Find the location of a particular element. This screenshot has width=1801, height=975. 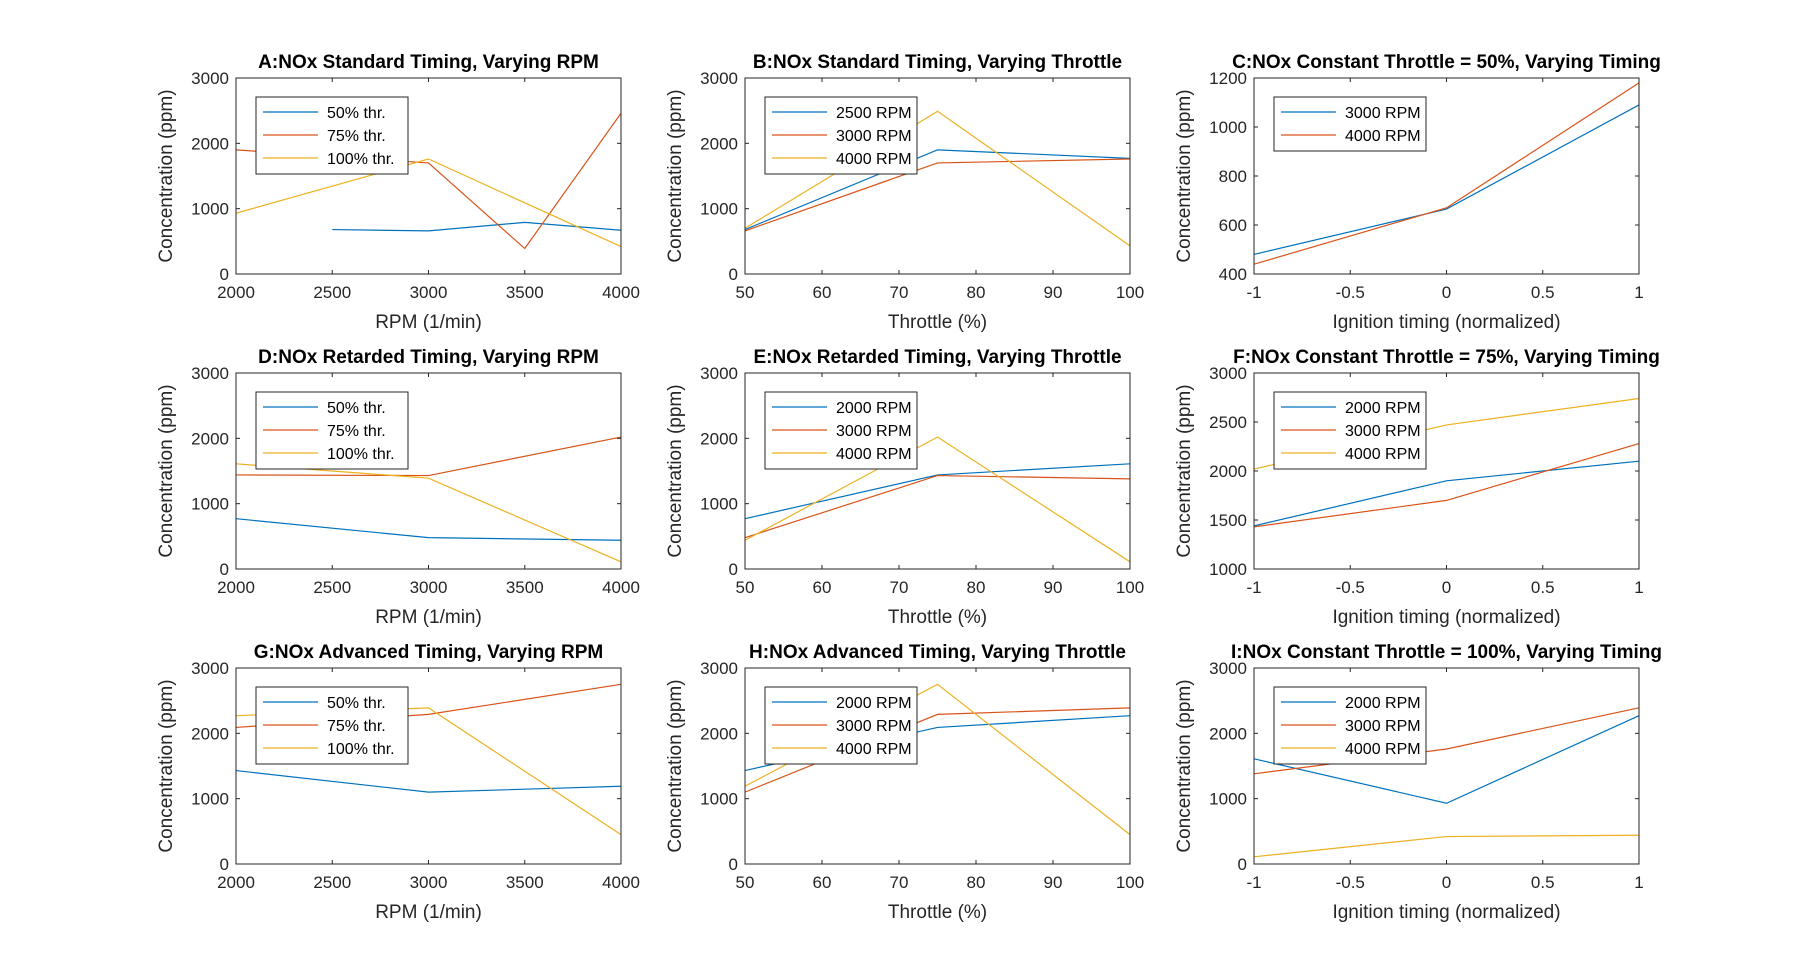

legend: 2500 RPM 3000 RPM 4000 RPM is located at coordinates (841, 135).